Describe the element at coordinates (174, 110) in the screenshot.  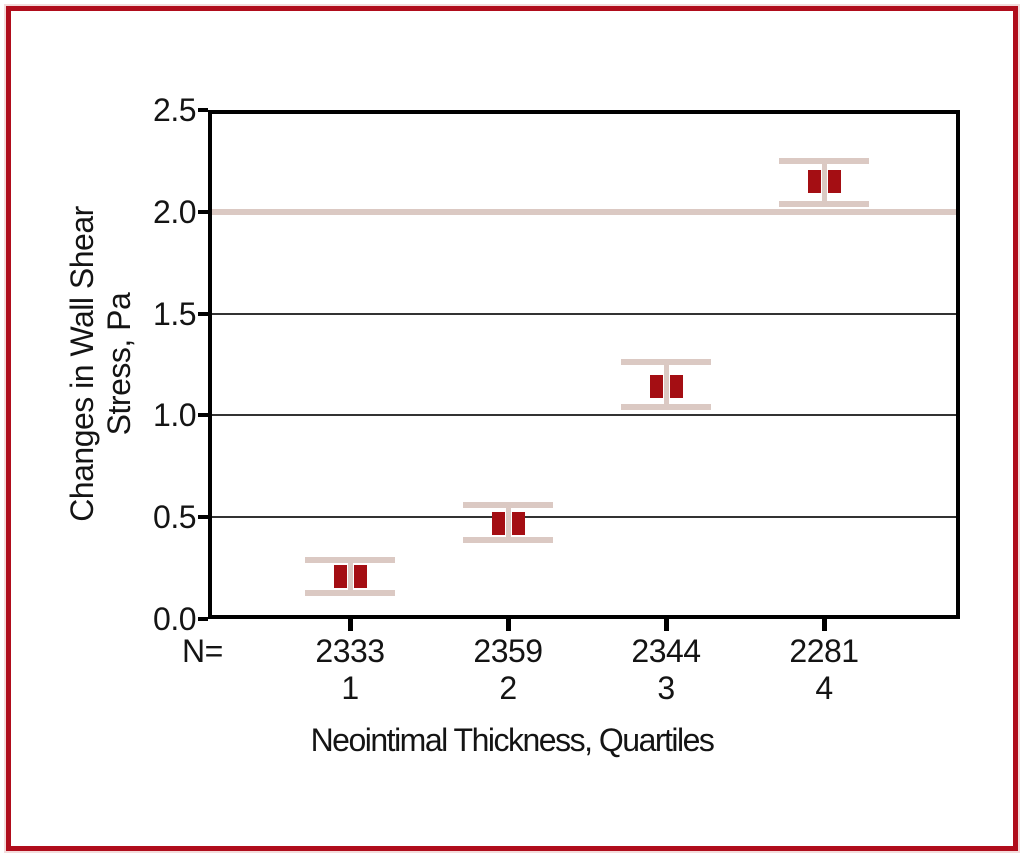
I see `y-tick-label: 2.5` at that location.